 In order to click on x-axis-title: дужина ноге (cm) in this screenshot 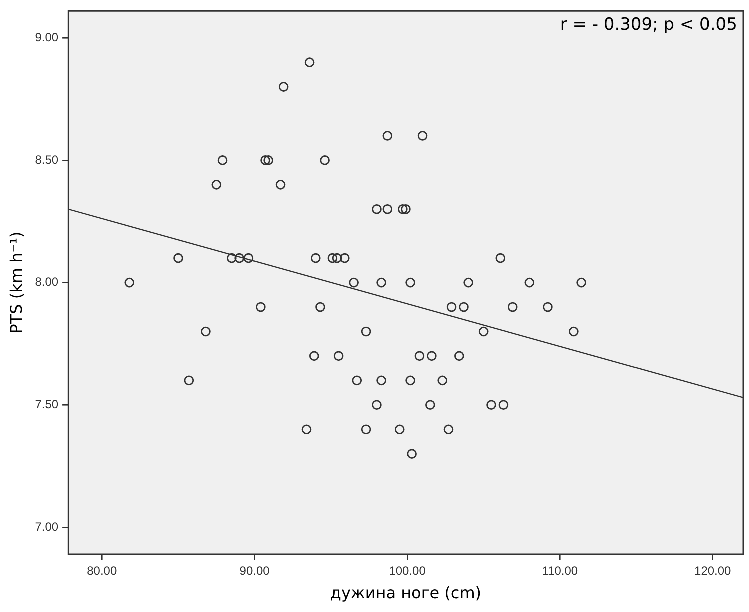, I will do `click(406, 593)`.